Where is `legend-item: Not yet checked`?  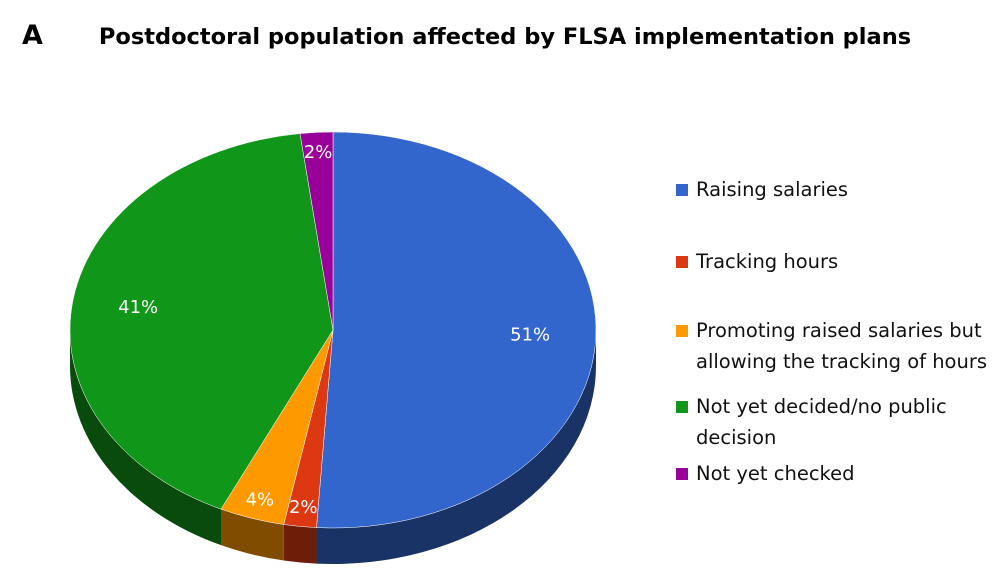 legend-item: Not yet checked is located at coordinates (836, 473).